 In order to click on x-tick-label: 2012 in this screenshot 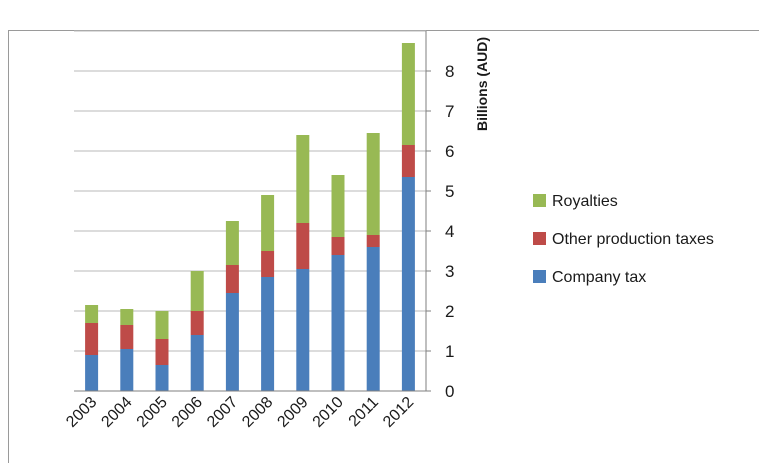, I will do `click(398, 412)`.